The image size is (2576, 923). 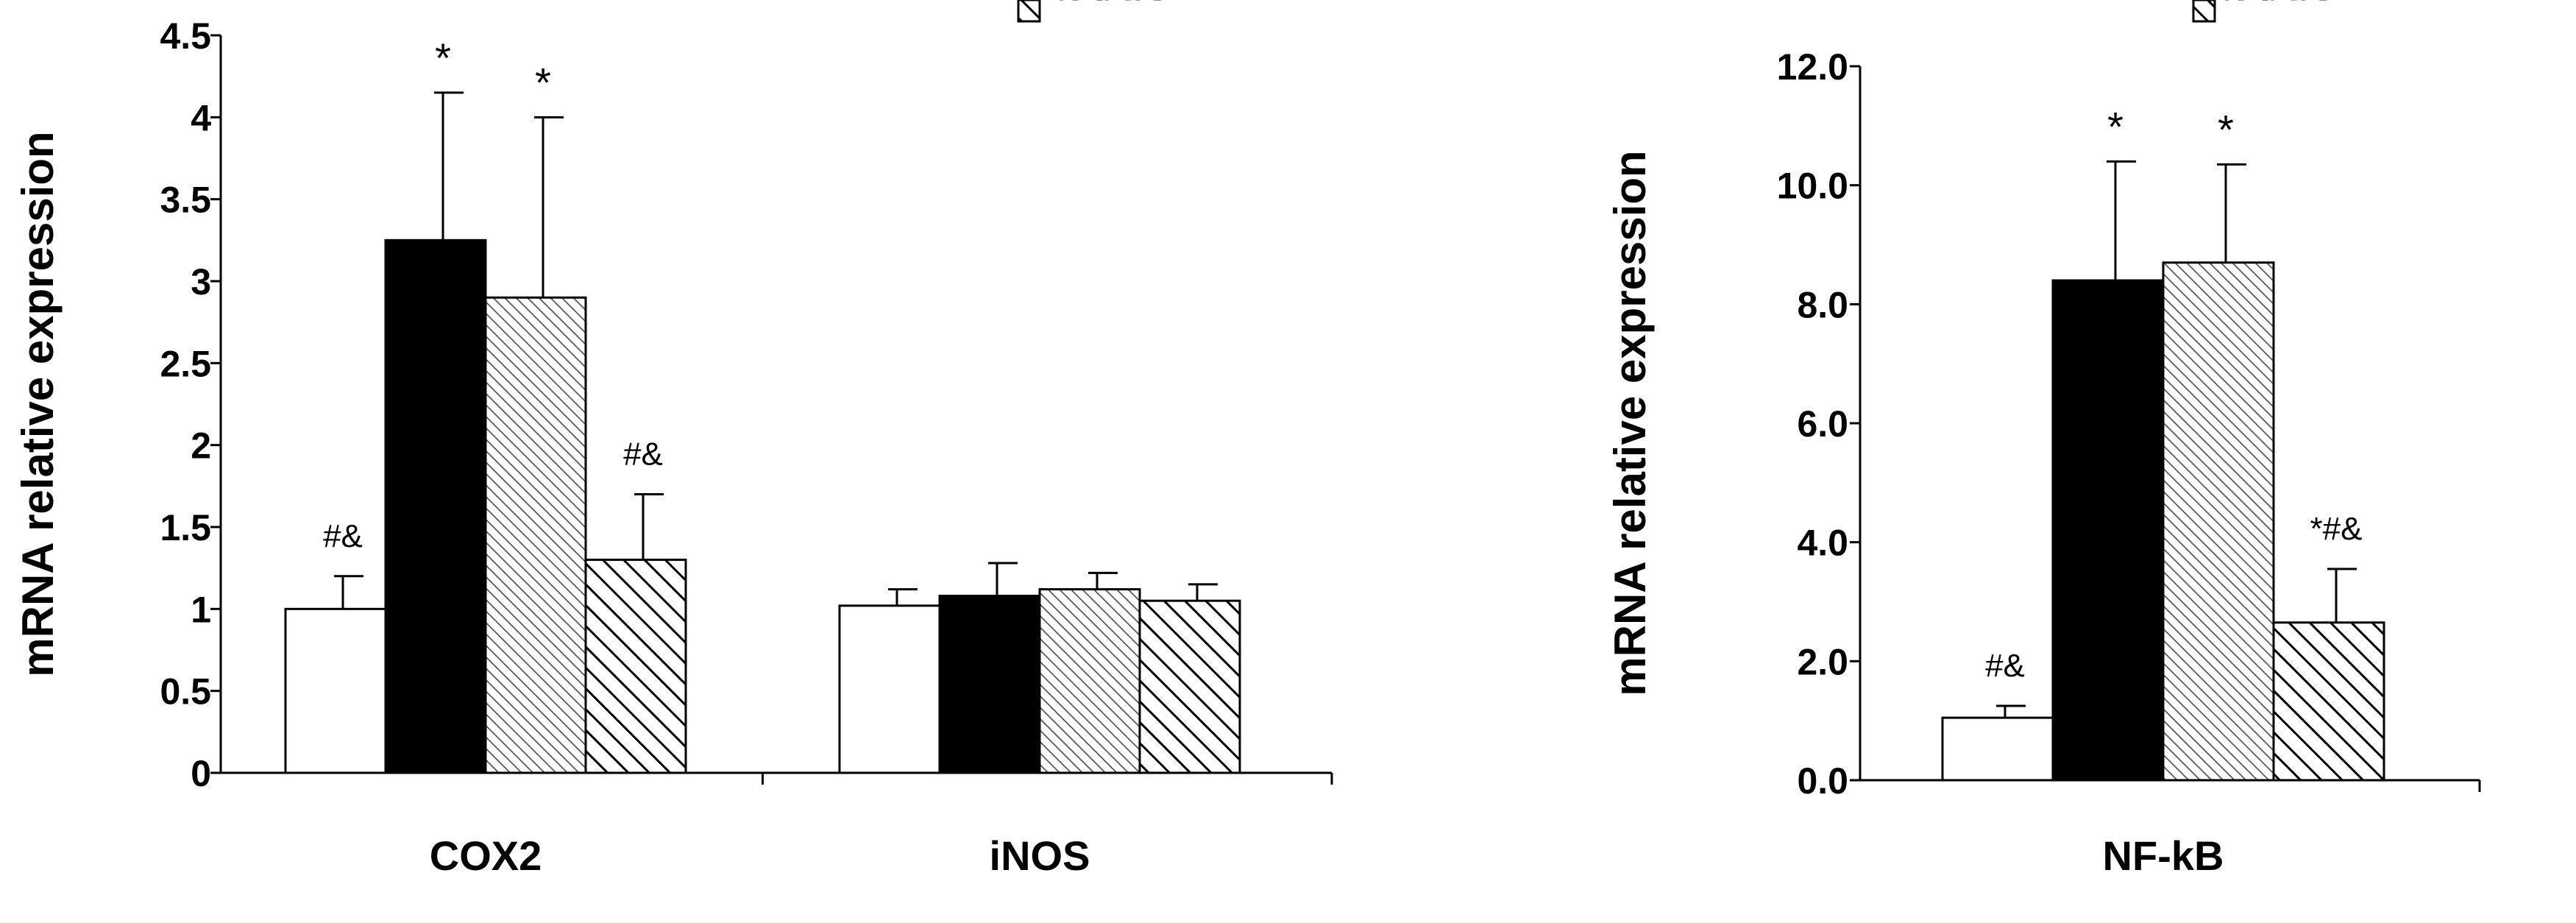 I want to click on y-tick-label: 0.0, so click(x=1822, y=781).